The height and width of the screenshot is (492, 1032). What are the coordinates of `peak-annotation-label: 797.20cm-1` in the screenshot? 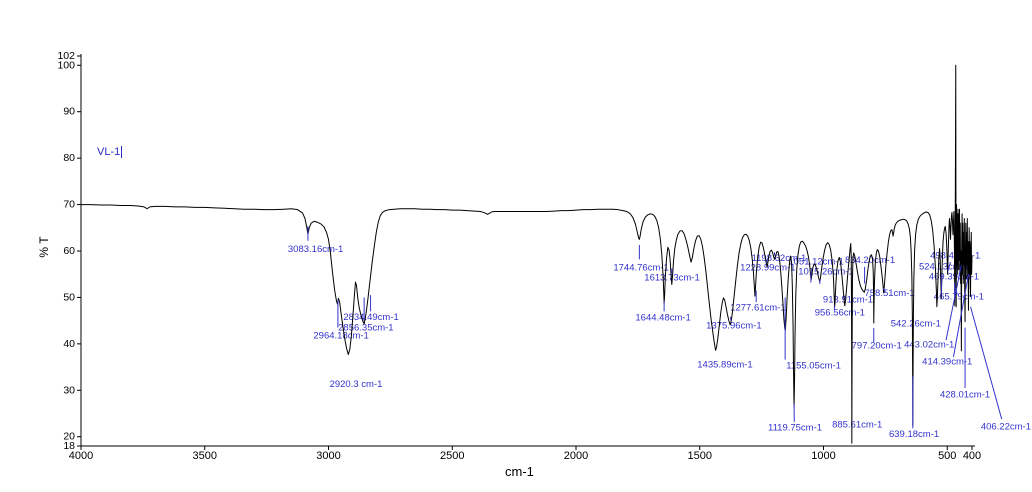 It's located at (877, 346).